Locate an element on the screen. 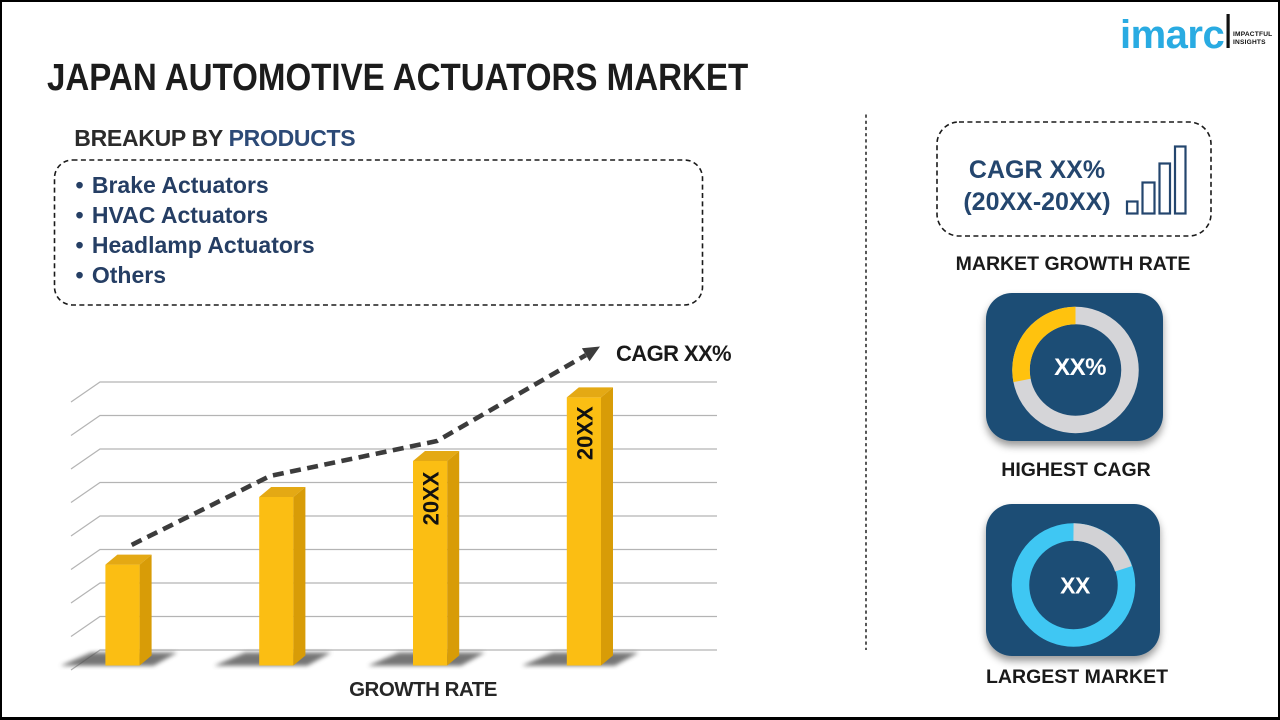 The height and width of the screenshot is (720, 1280). svg-text: INSIGHTS is located at coordinates (1249, 42).